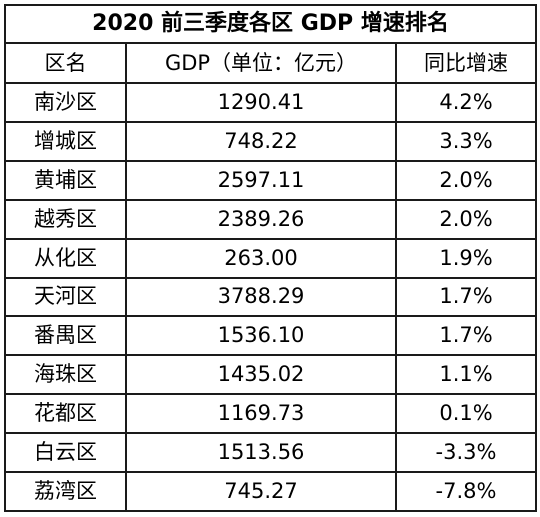 The image size is (540, 517). Describe the element at coordinates (466, 491) in the screenshot. I see `growth-cell: -7.8%` at that location.